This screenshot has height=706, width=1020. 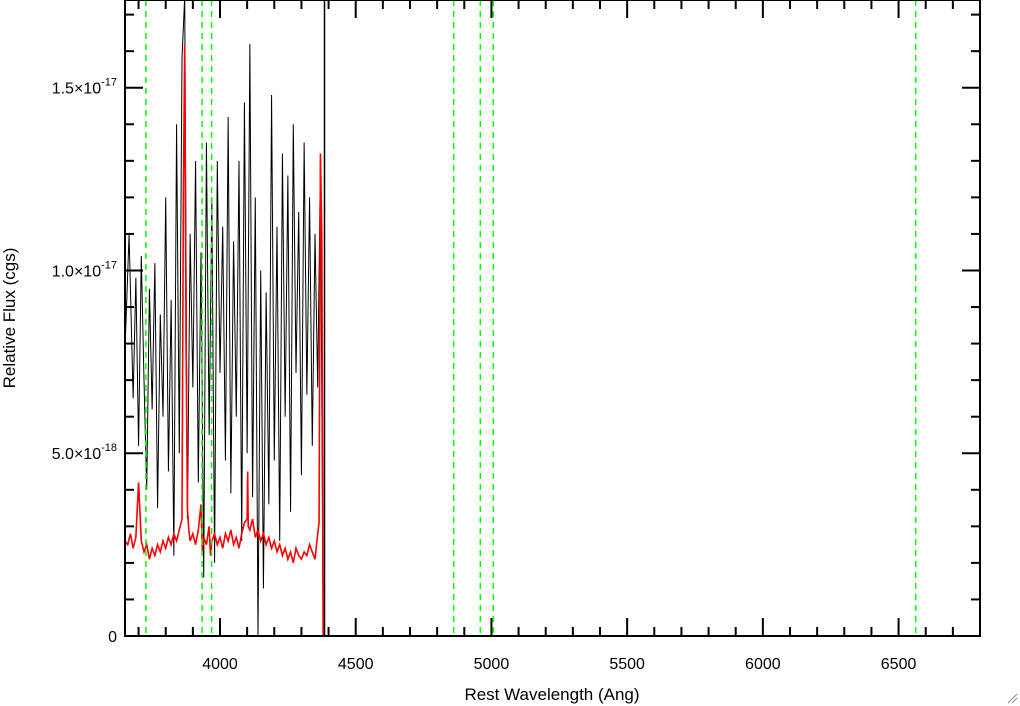 I want to click on y-tick-label: 0, so click(x=112, y=637).